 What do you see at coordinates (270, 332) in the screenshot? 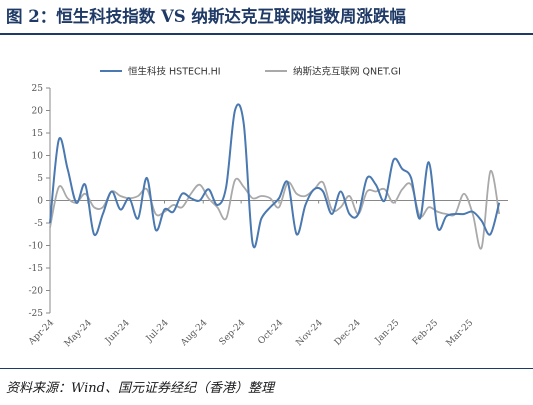
I see `x-tick-label: Oct-24` at bounding box center [270, 332].